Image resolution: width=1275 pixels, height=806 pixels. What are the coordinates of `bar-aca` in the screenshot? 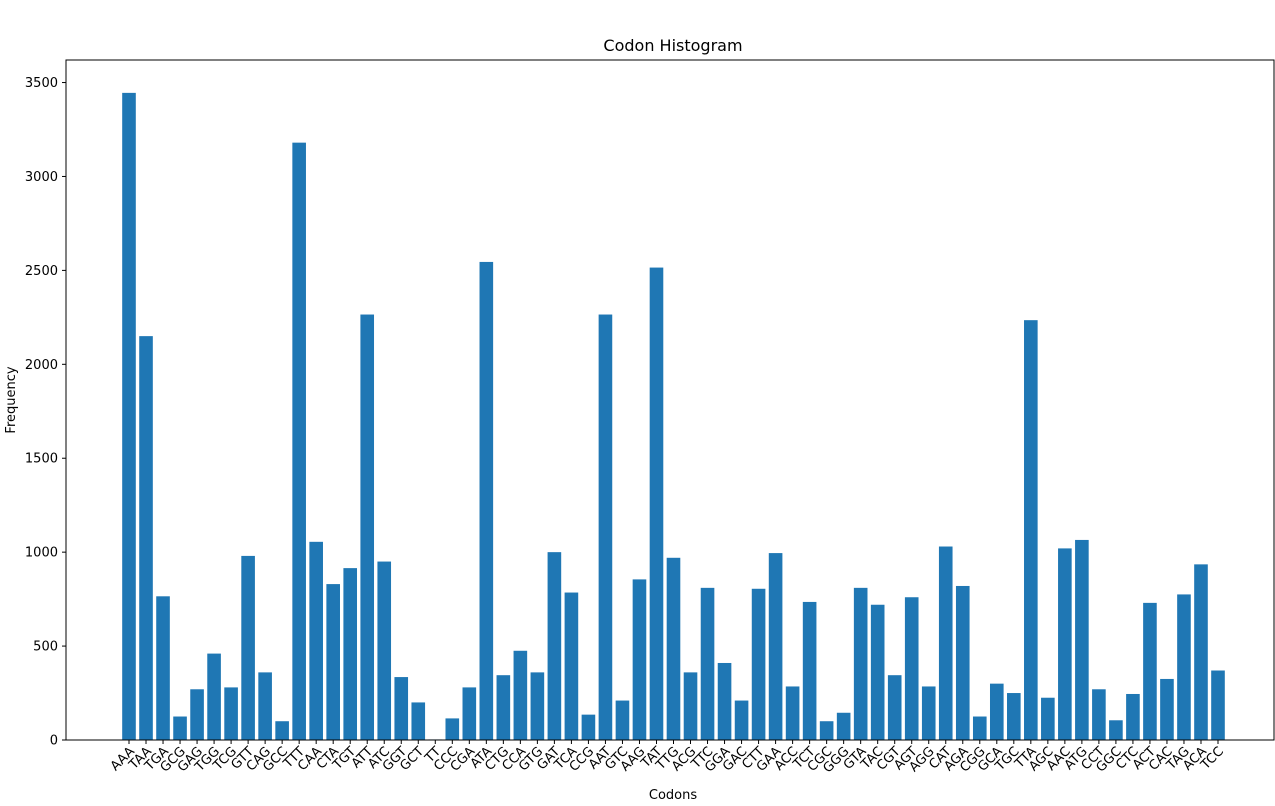 It's located at (1201, 652).